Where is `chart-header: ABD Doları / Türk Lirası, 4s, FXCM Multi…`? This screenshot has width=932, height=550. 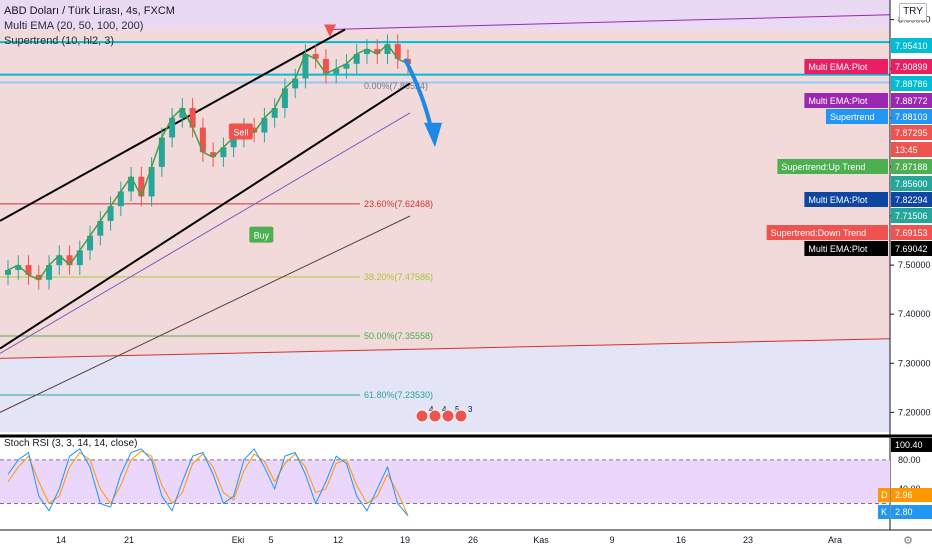
chart-header: ABD Doları / Türk Lirası, 4s, FXCM Multi… is located at coordinates (89, 26).